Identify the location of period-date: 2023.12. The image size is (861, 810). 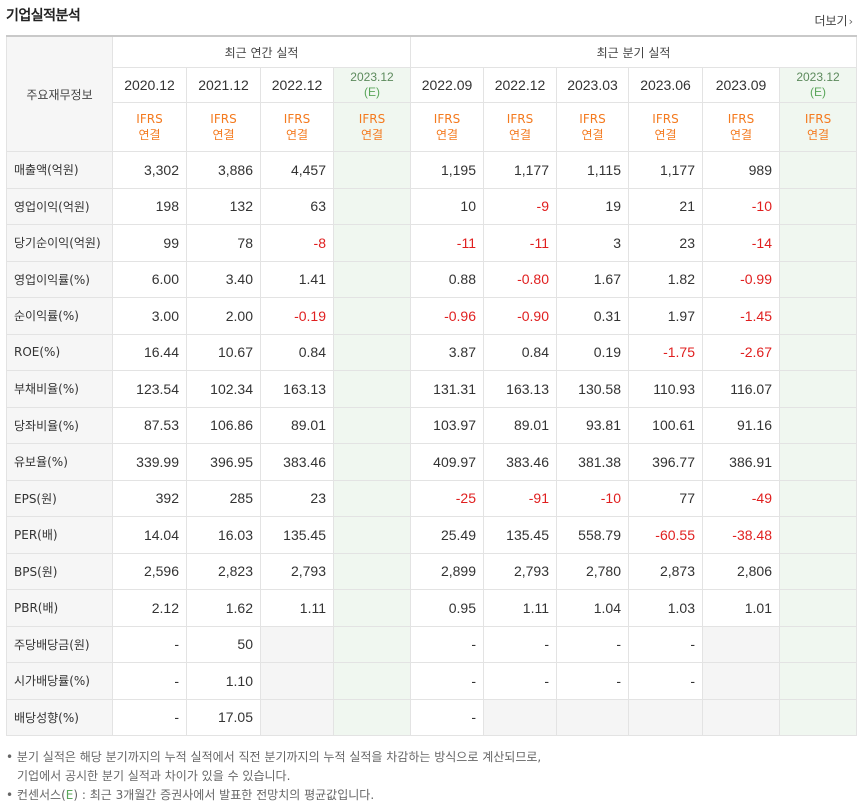
(372, 77).